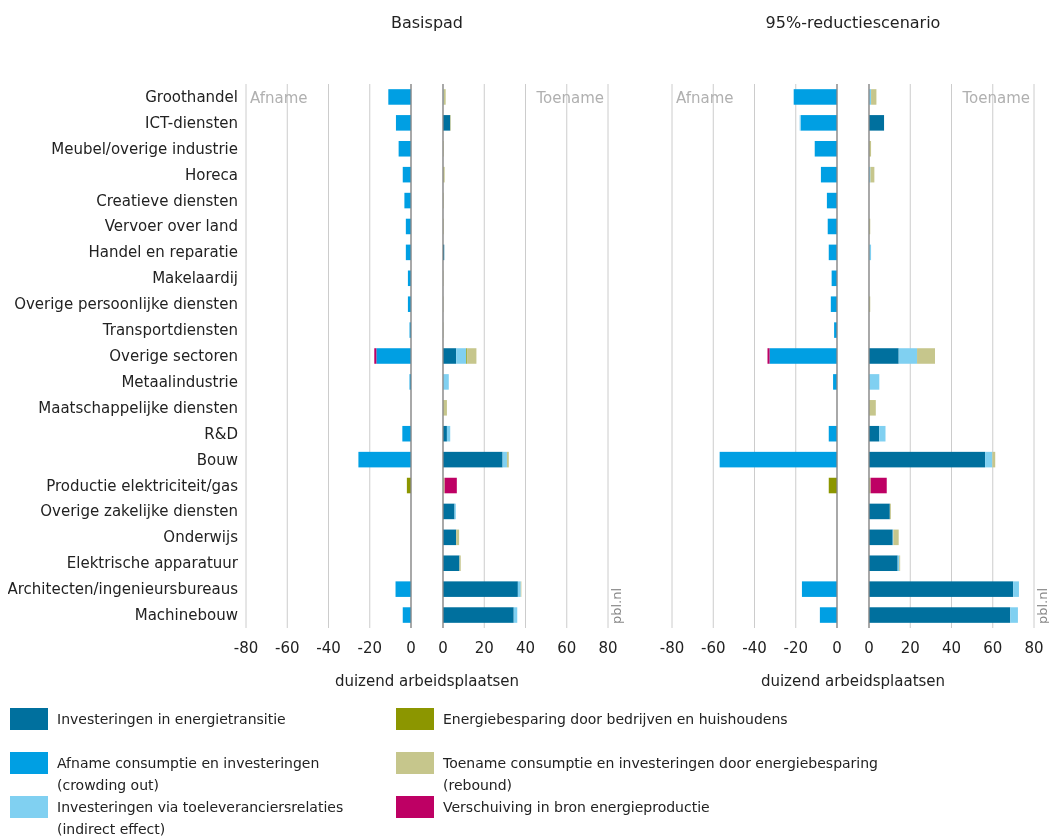  Describe the element at coordinates (171, 226) in the screenshot. I see `y-tick-label: Vervoer over land` at that location.